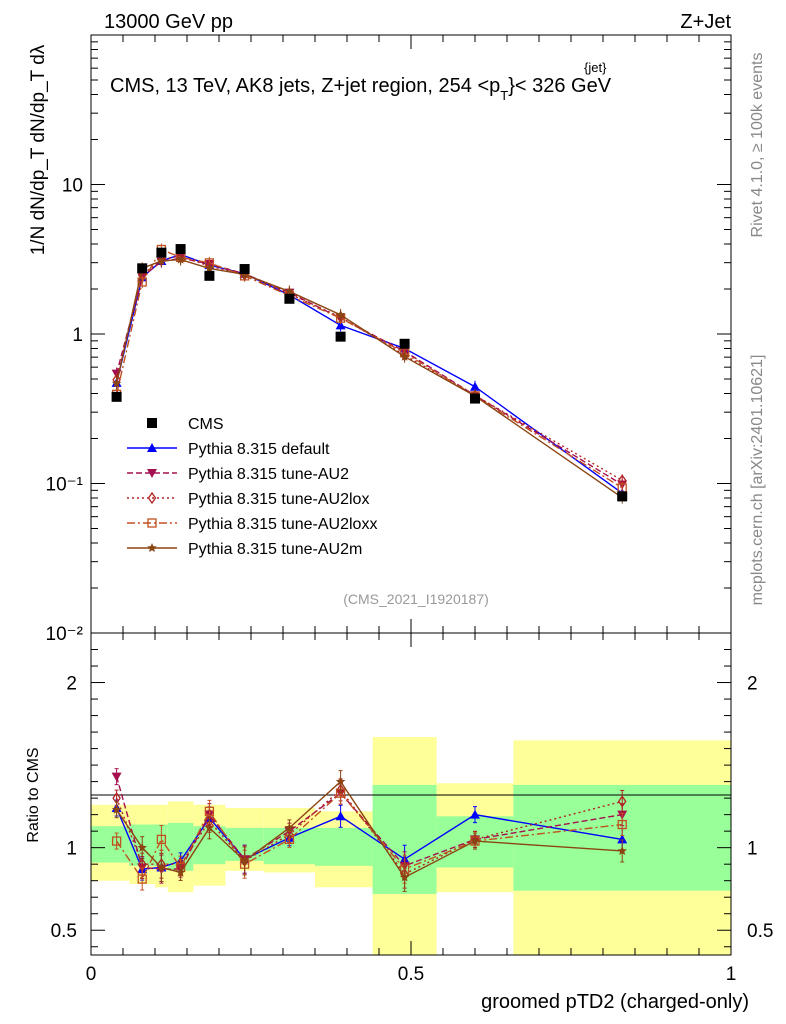  I want to click on ratio-tick-label-left: 0.5, so click(64, 931).